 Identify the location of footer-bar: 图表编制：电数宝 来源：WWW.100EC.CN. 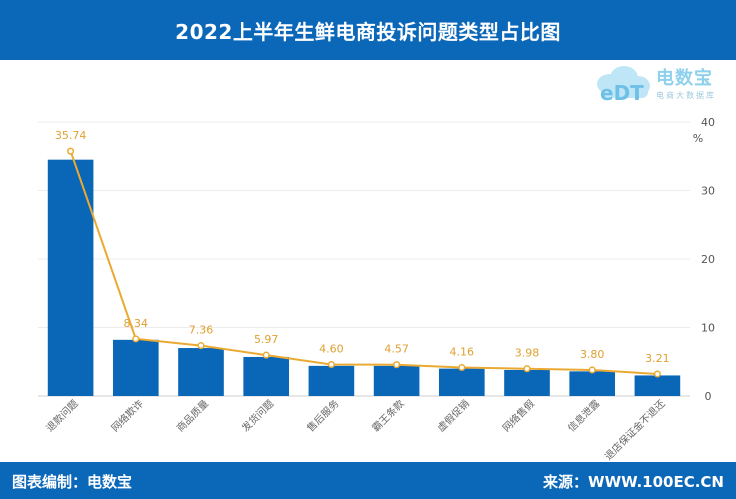
(368, 480).